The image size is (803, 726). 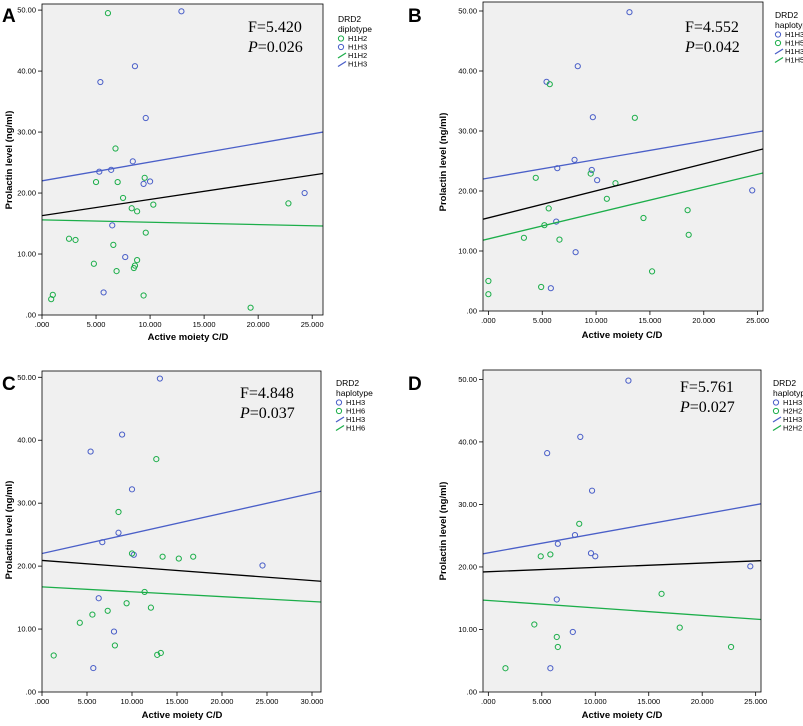 I want to click on panel-c-letter: C, so click(x=9, y=384).